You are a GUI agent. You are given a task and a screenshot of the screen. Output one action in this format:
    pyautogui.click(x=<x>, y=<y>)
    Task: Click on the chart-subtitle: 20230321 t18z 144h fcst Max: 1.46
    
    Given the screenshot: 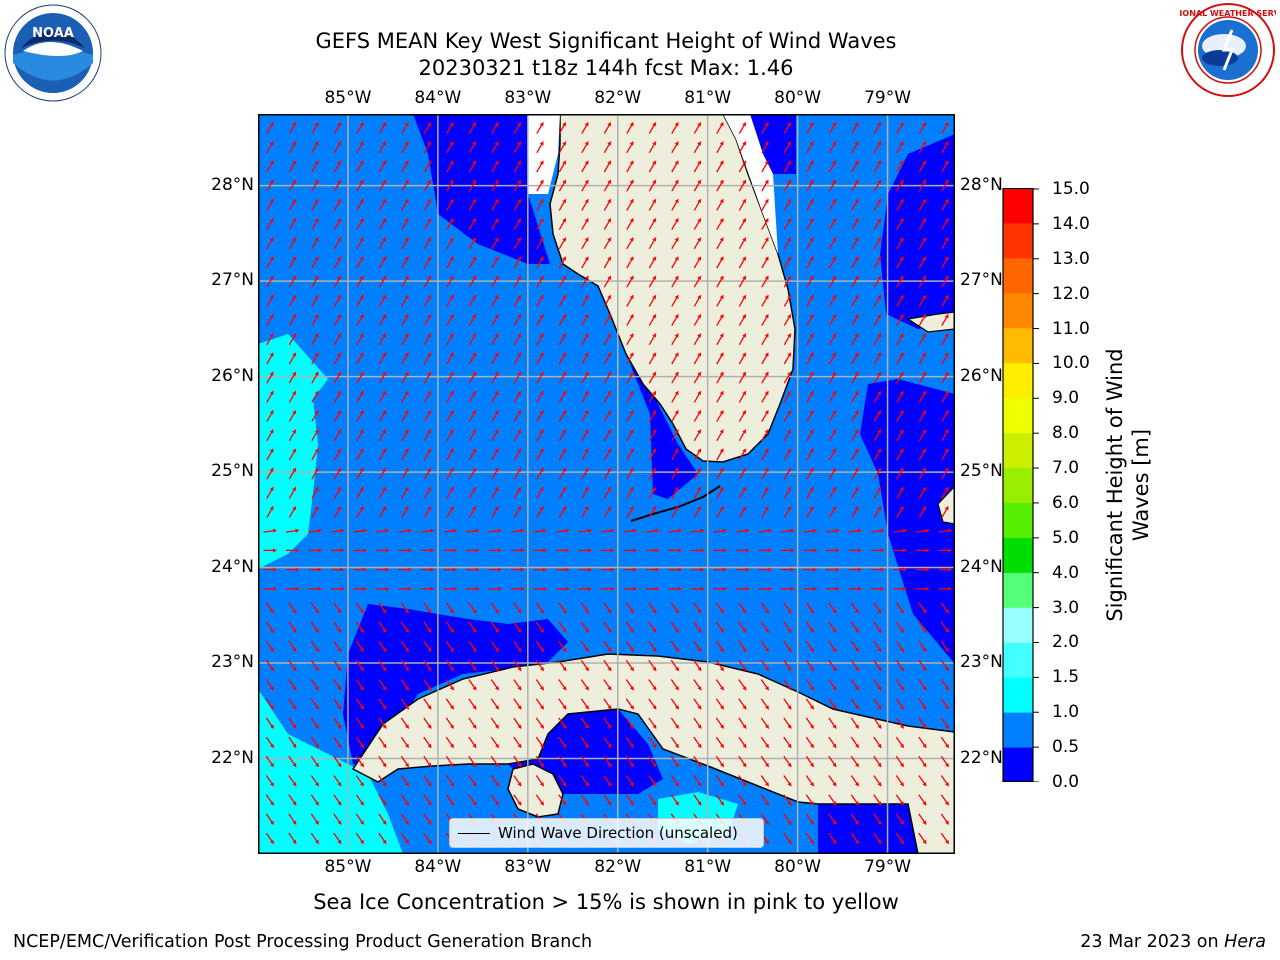 What is the action you would take?
    pyautogui.click(x=606, y=68)
    